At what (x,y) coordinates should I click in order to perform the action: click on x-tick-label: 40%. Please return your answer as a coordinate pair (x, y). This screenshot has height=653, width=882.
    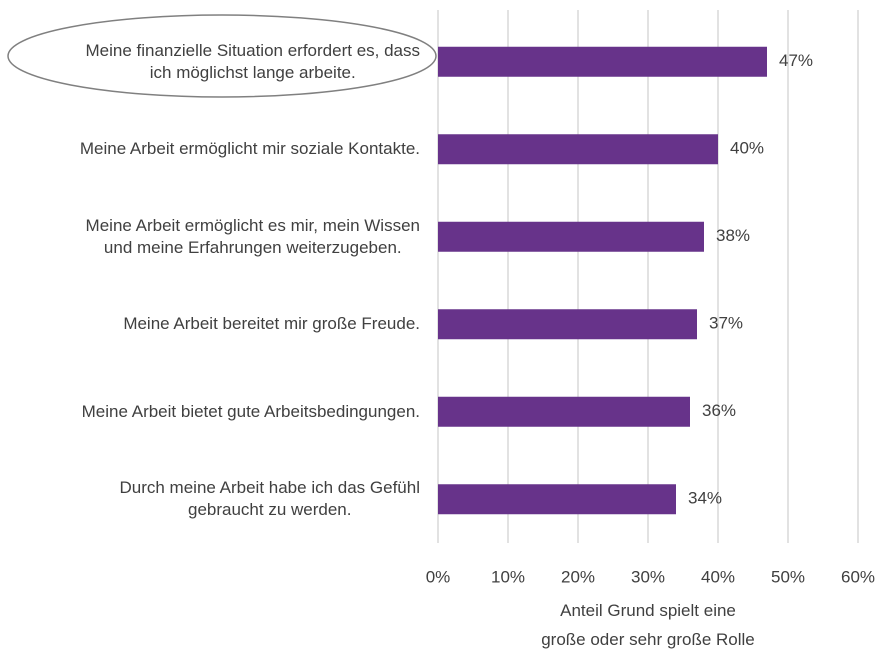
    Looking at the image, I should click on (718, 576).